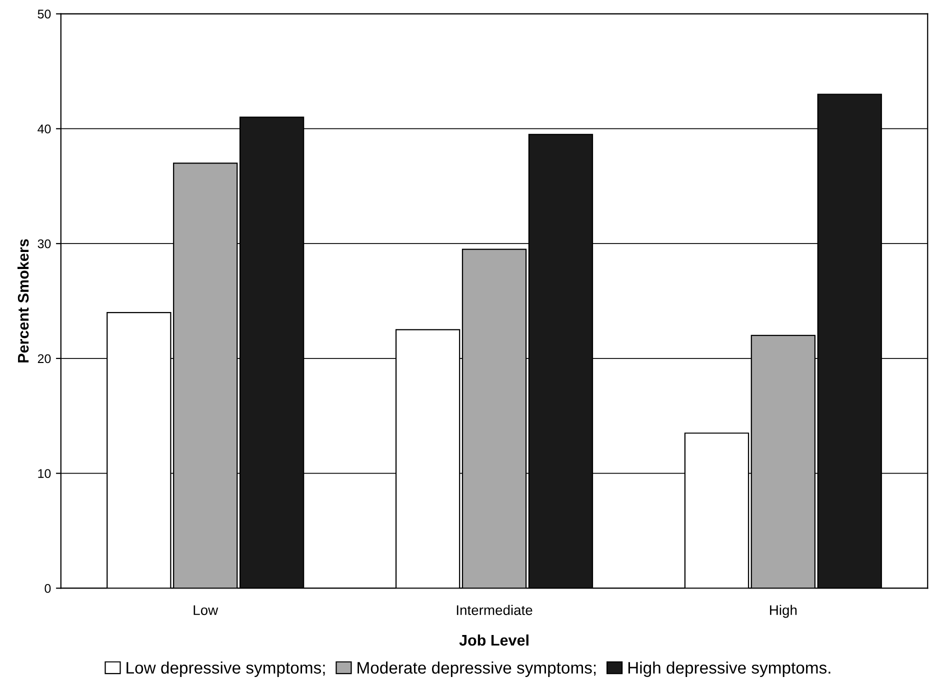 Image resolution: width=937 pixels, height=692 pixels. I want to click on y-tick-label: 10, so click(44, 473).